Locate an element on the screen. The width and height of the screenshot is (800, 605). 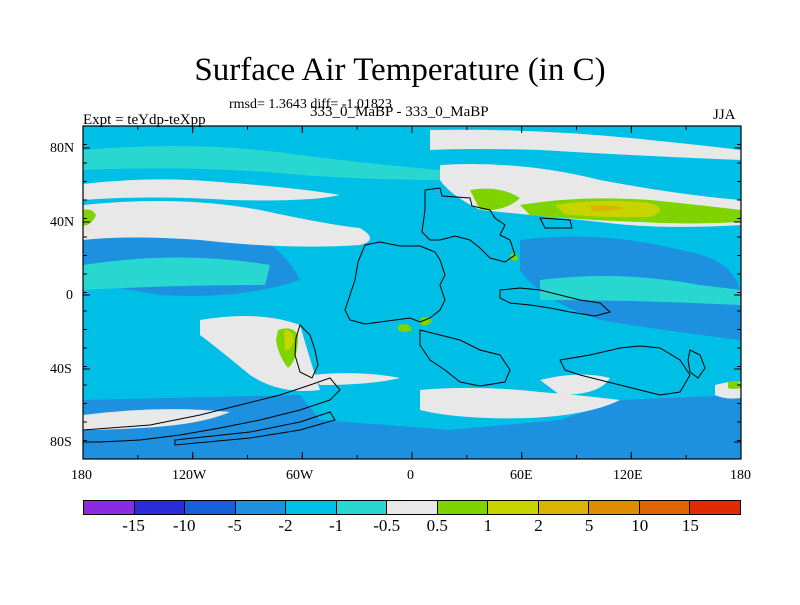
east-continent-outline is located at coordinates (555, 302).